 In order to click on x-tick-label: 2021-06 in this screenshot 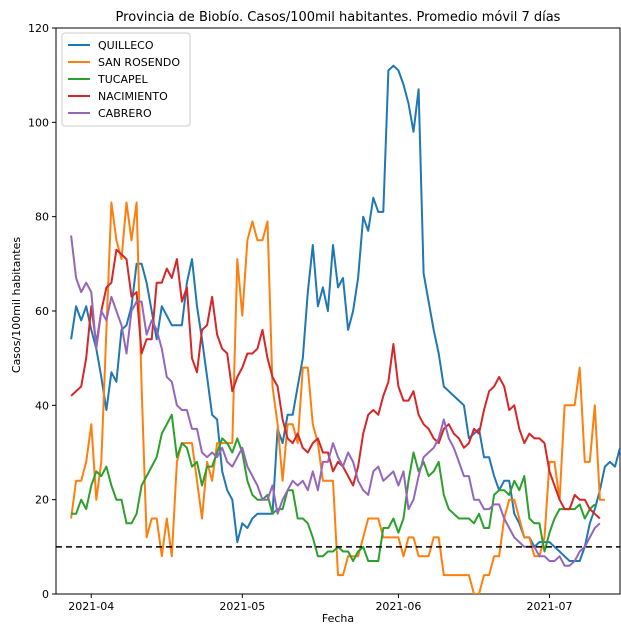, I will do `click(398, 606)`.